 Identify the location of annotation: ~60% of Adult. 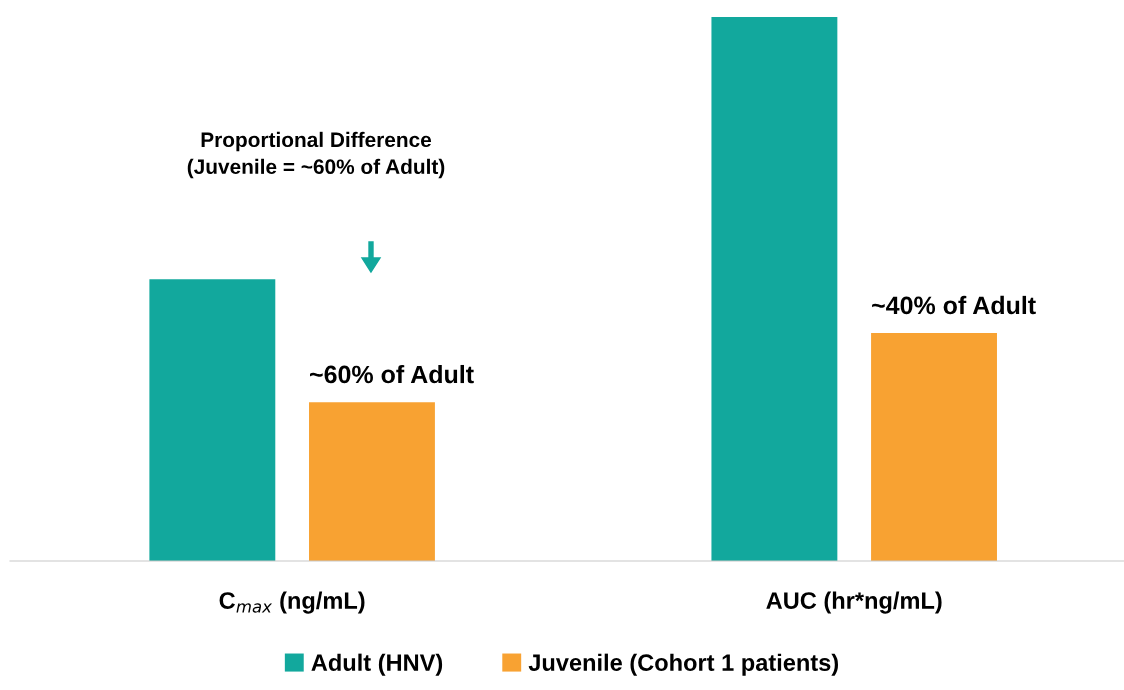
(392, 374).